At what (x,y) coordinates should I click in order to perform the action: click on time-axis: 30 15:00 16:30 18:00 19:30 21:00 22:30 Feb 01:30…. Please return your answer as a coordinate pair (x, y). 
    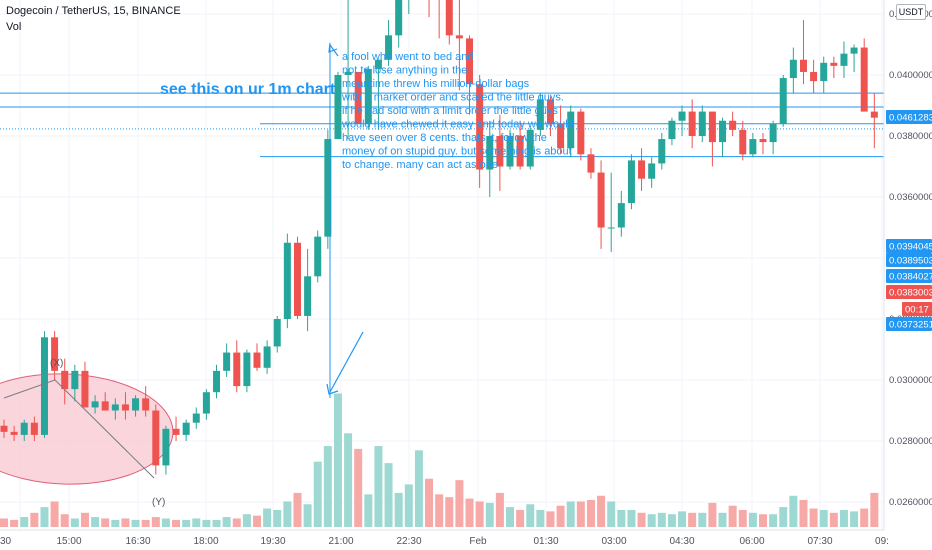
    Looking at the image, I should click on (444, 541).